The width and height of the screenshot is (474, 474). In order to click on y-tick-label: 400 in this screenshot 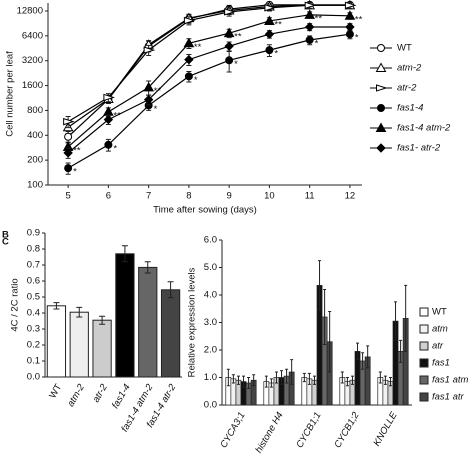, I will do `click(35, 135)`.